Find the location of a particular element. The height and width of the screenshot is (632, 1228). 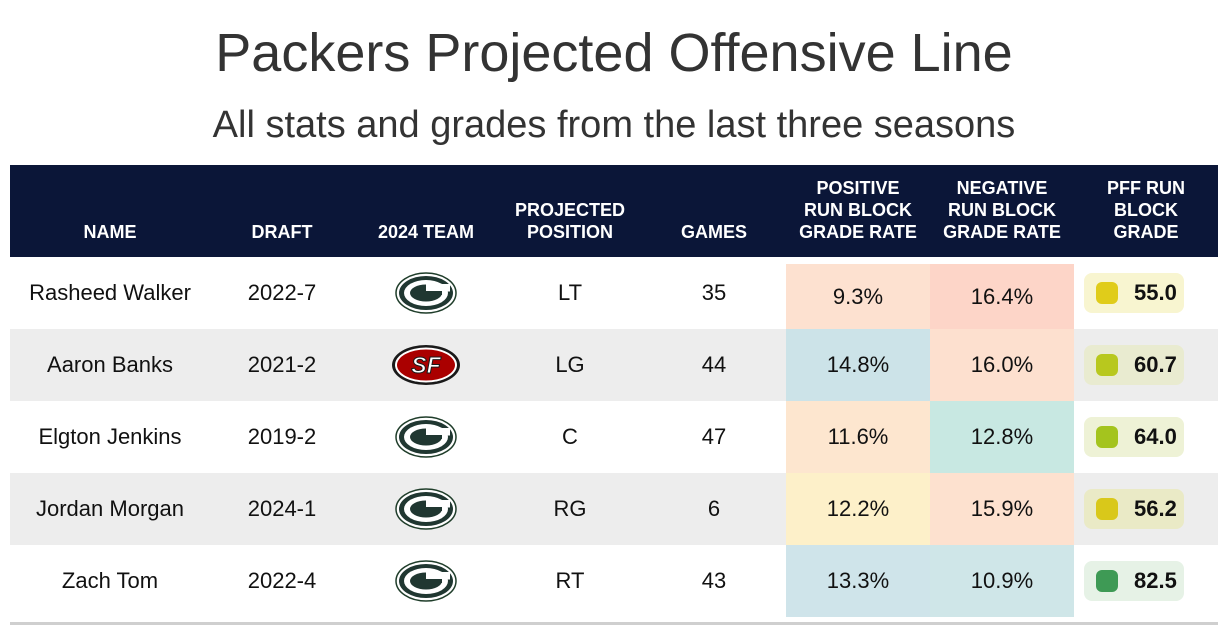

negative-grade-rate: 10.9% is located at coordinates (1002, 581).